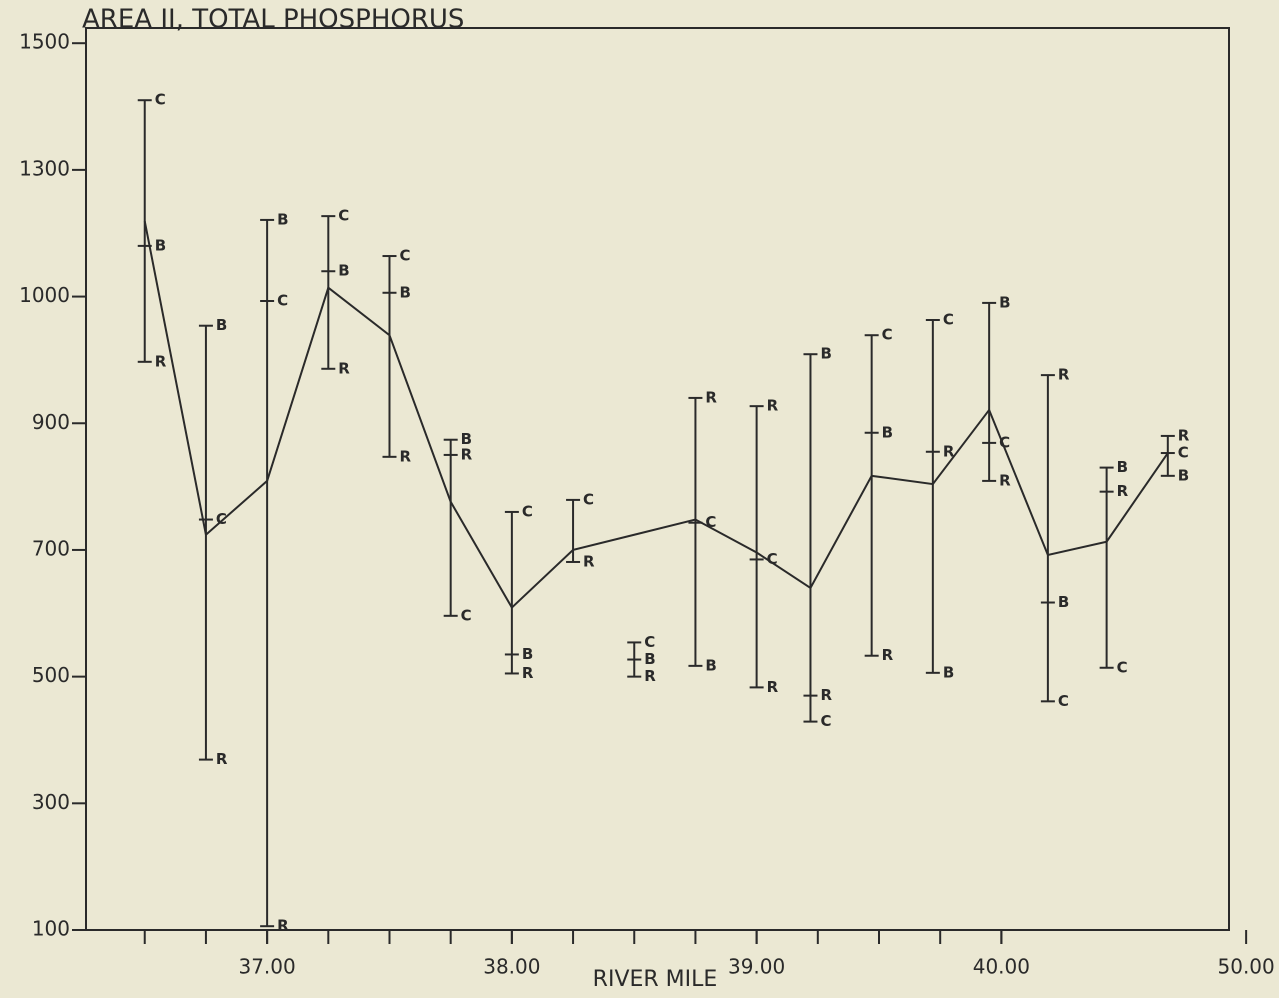 The width and height of the screenshot is (1279, 998). Describe the element at coordinates (51, 675) in the screenshot. I see `y-tick-label: 500` at that location.